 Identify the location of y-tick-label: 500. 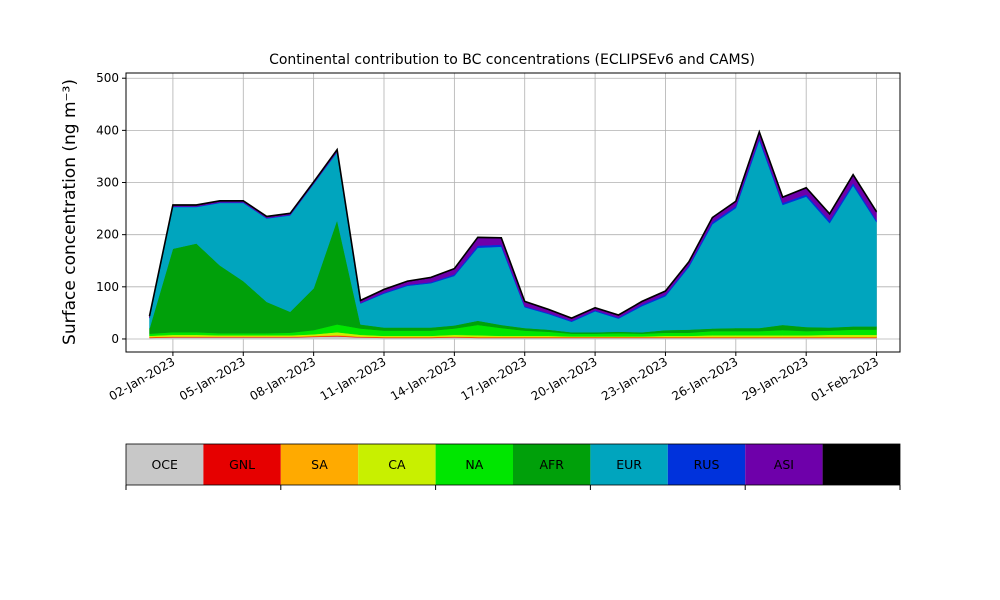
(107, 78).